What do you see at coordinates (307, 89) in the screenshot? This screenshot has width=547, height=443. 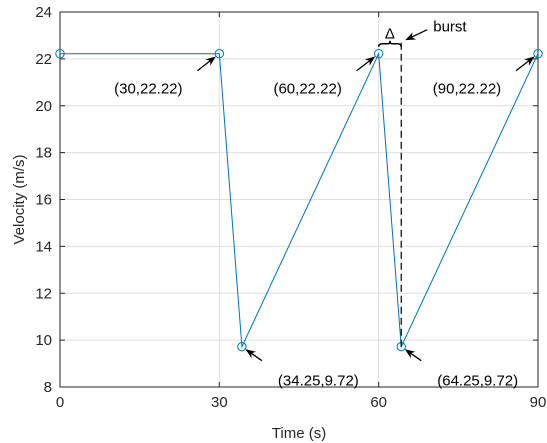 I see `annotation-label: (60,22.22)` at bounding box center [307, 89].